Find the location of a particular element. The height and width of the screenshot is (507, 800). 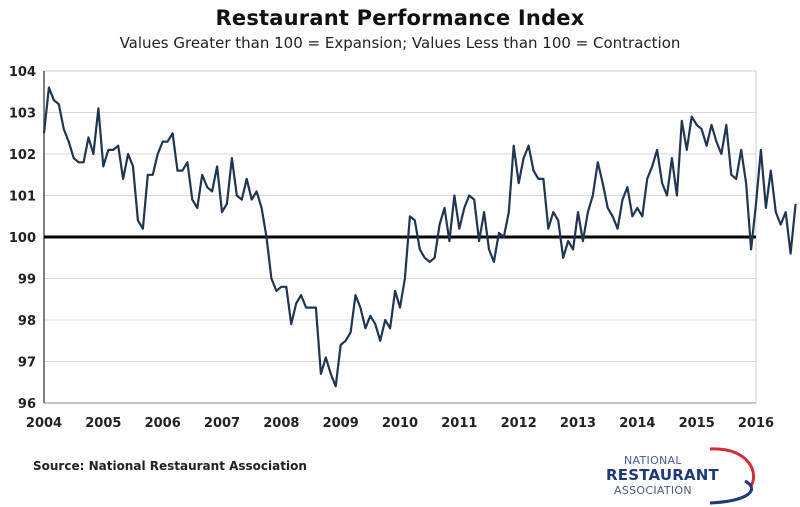

nra-logo: NATIONAL RESTAURANT ASSOCIATION is located at coordinates (687, 475).